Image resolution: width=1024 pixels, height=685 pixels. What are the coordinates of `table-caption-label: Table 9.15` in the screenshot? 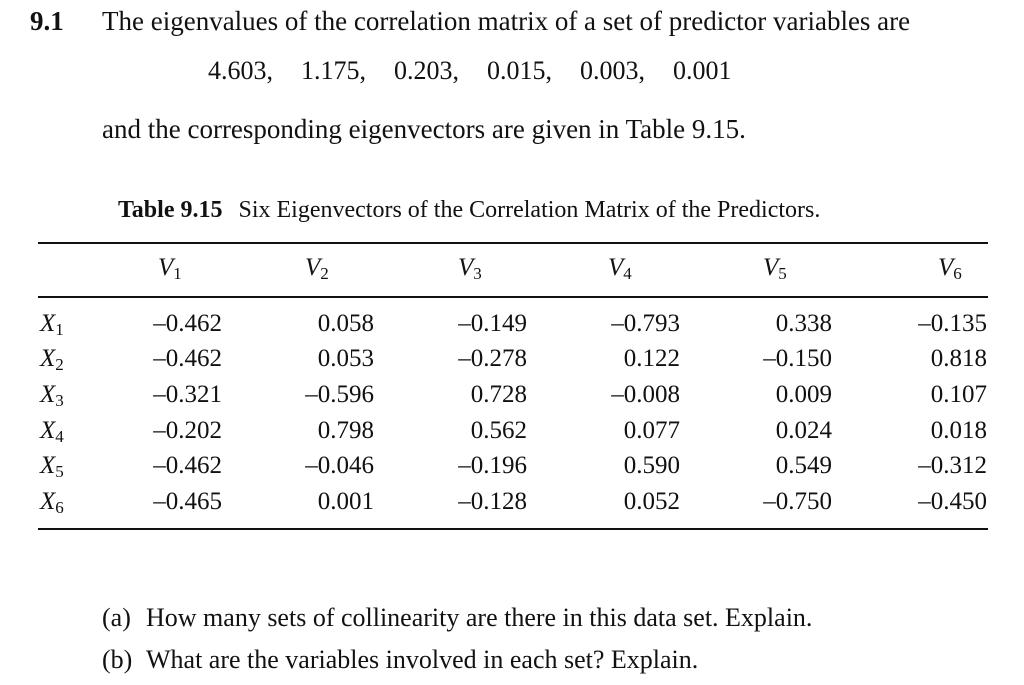 It's located at (170, 210).